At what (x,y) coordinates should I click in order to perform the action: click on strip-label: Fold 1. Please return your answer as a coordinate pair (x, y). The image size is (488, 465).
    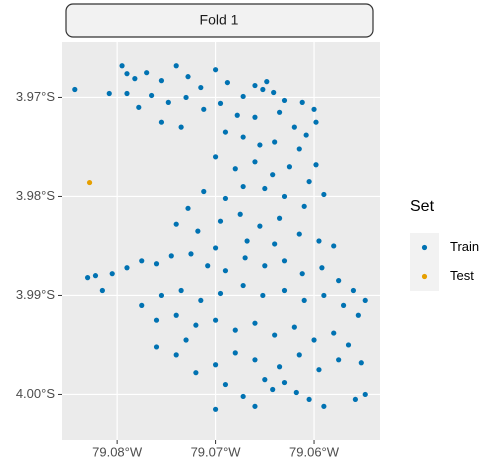
    Looking at the image, I should click on (219, 20).